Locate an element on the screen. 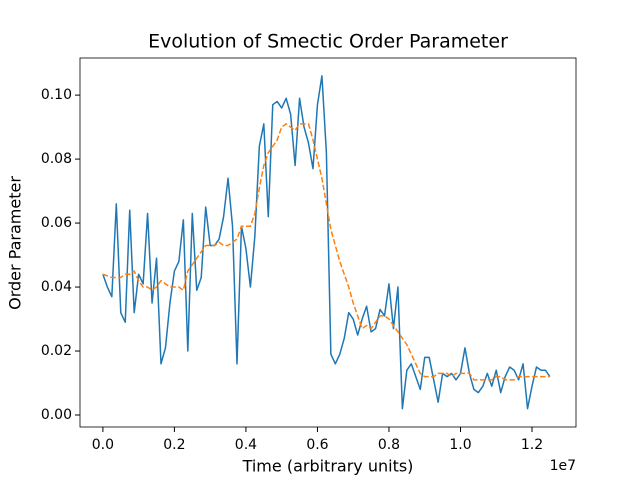  y-tick-label: 0.08 is located at coordinates (56, 159).